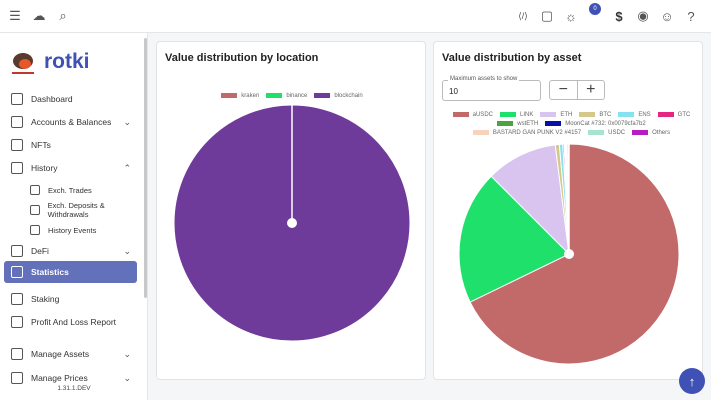 The width and height of the screenshot is (711, 400). What do you see at coordinates (71, 145) in the screenshot?
I see `sidebar-item-nfts: NFTs` at bounding box center [71, 145].